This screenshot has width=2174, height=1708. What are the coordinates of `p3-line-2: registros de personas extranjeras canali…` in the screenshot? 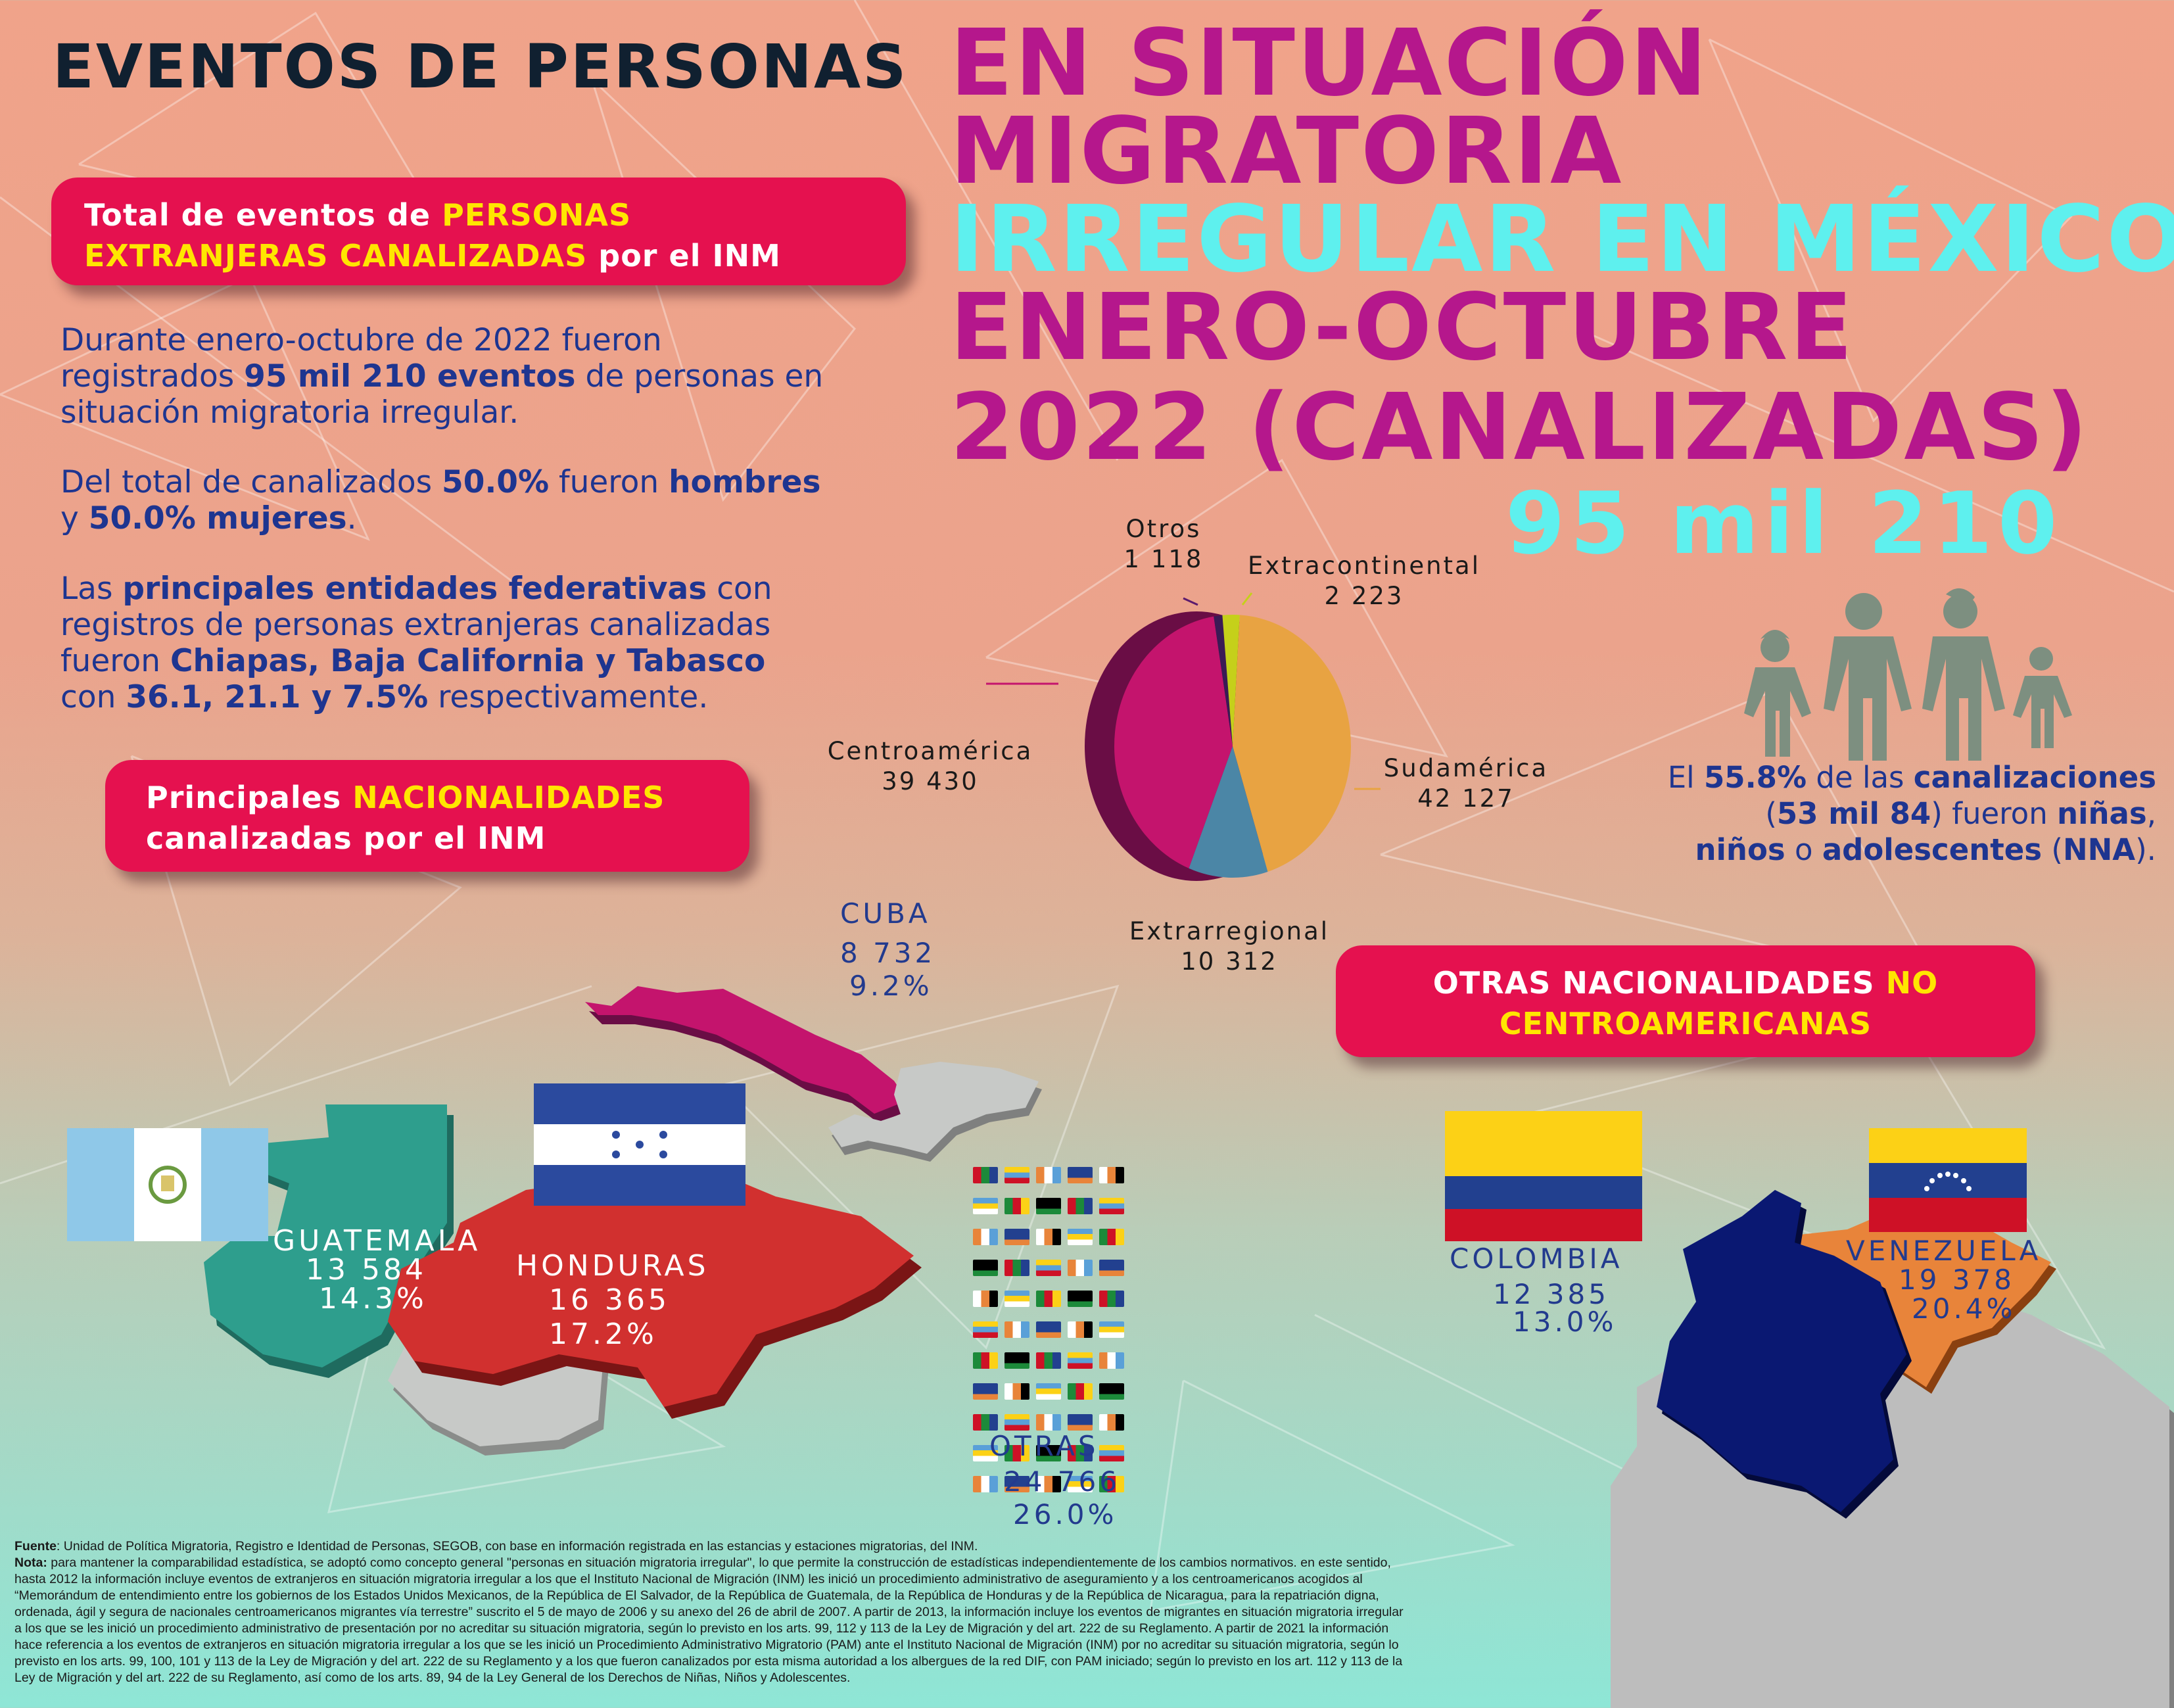 It's located at (415, 625).